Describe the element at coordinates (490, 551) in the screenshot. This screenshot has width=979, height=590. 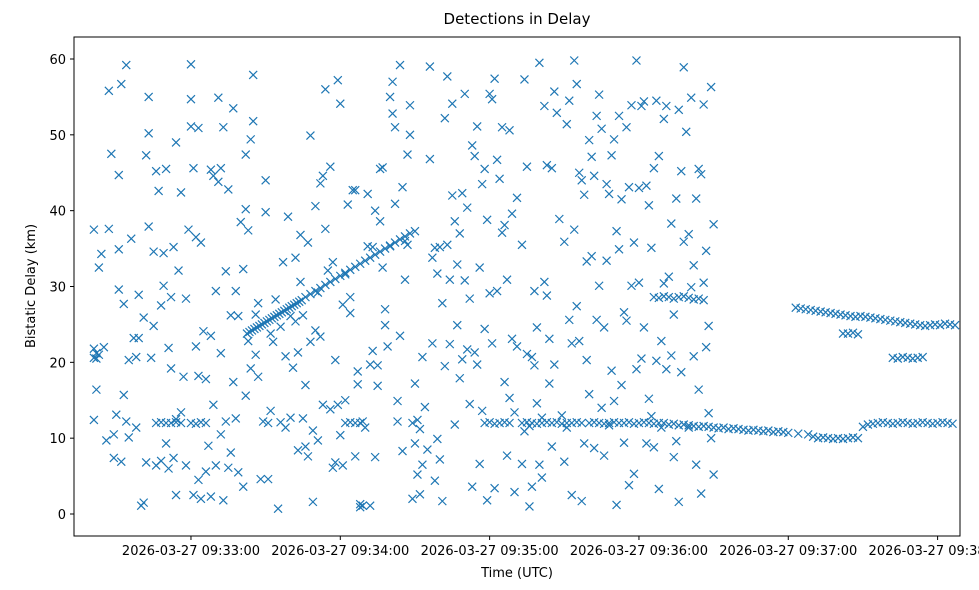
I see `x-tick-label-2: 2026-03-27 09:35:00` at that location.